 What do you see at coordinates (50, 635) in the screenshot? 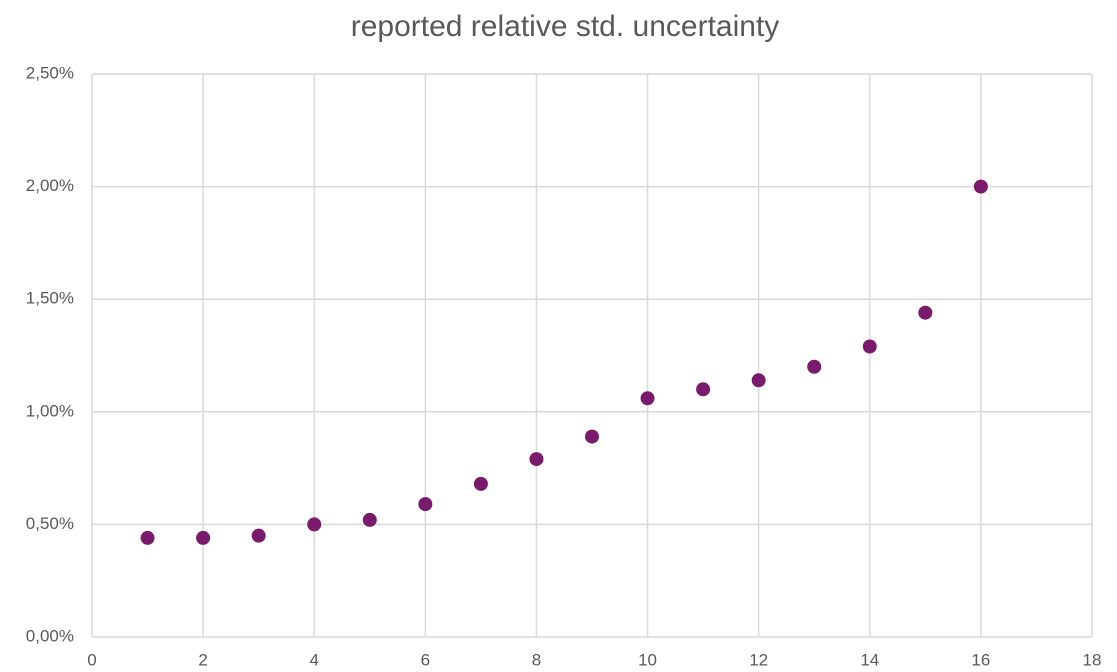
I see `y-tick-label: 0,00%` at bounding box center [50, 635].